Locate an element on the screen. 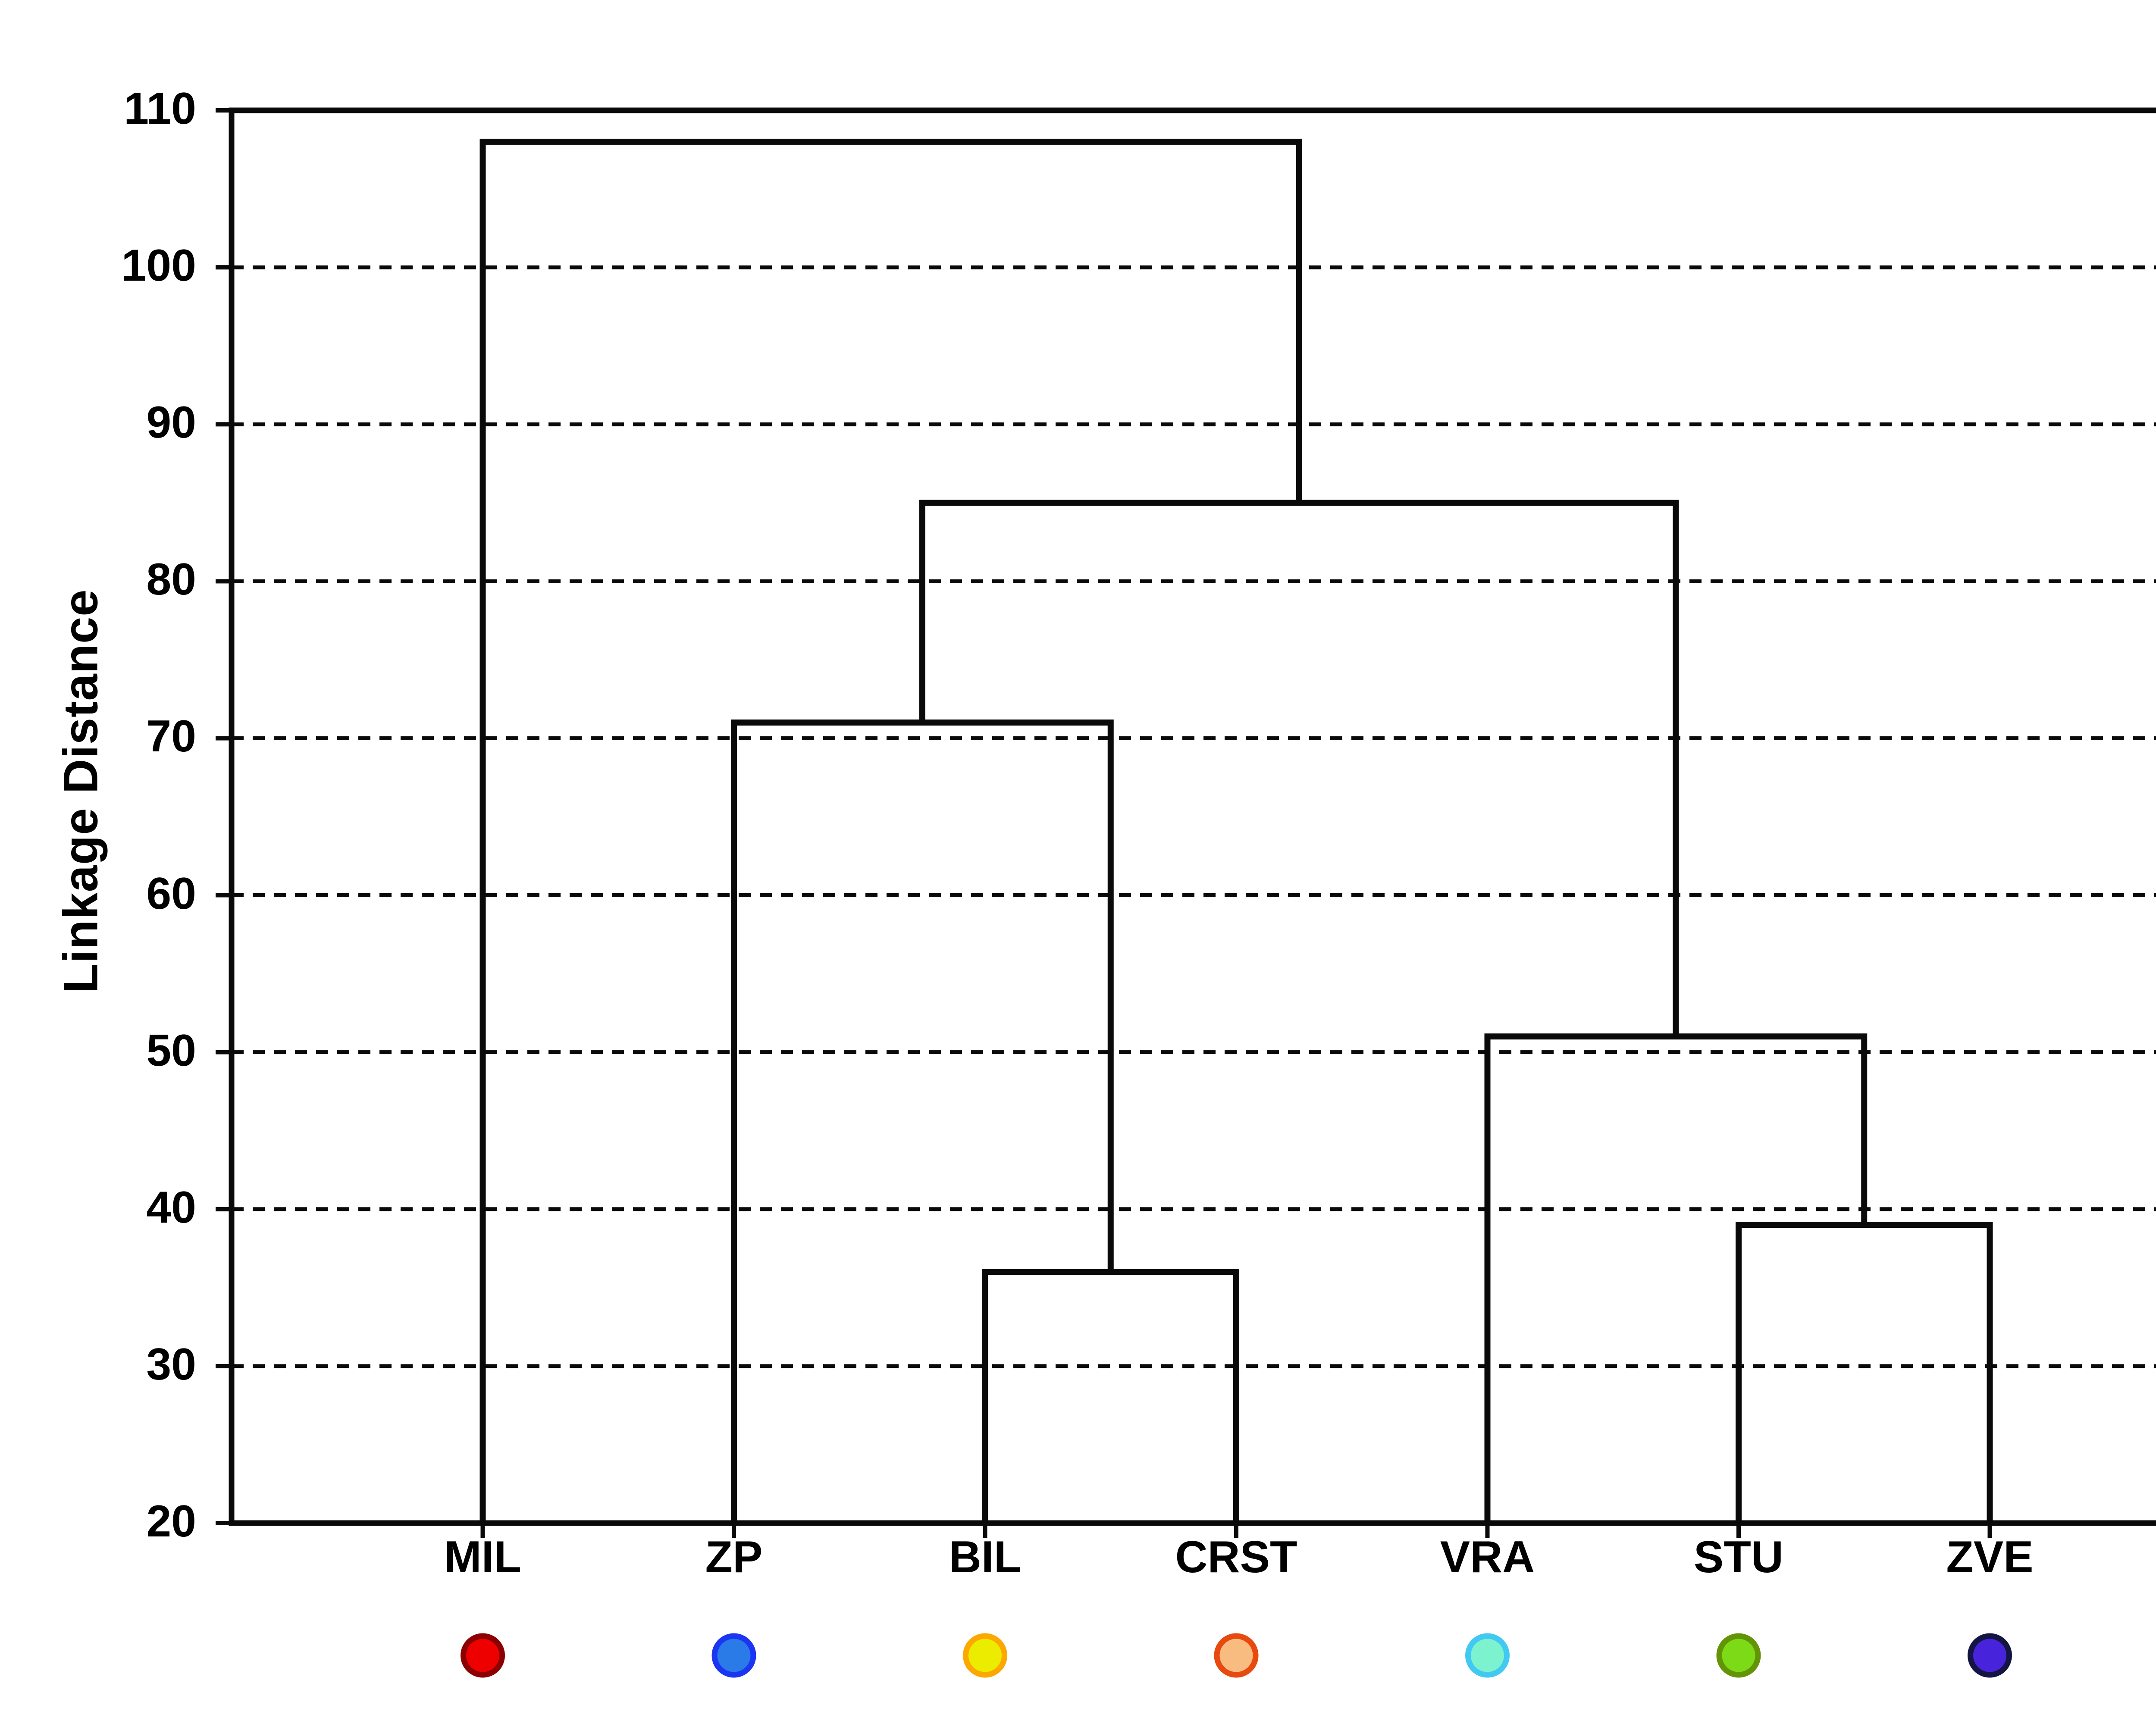  y-tick-label: 50 is located at coordinates (171, 1050).